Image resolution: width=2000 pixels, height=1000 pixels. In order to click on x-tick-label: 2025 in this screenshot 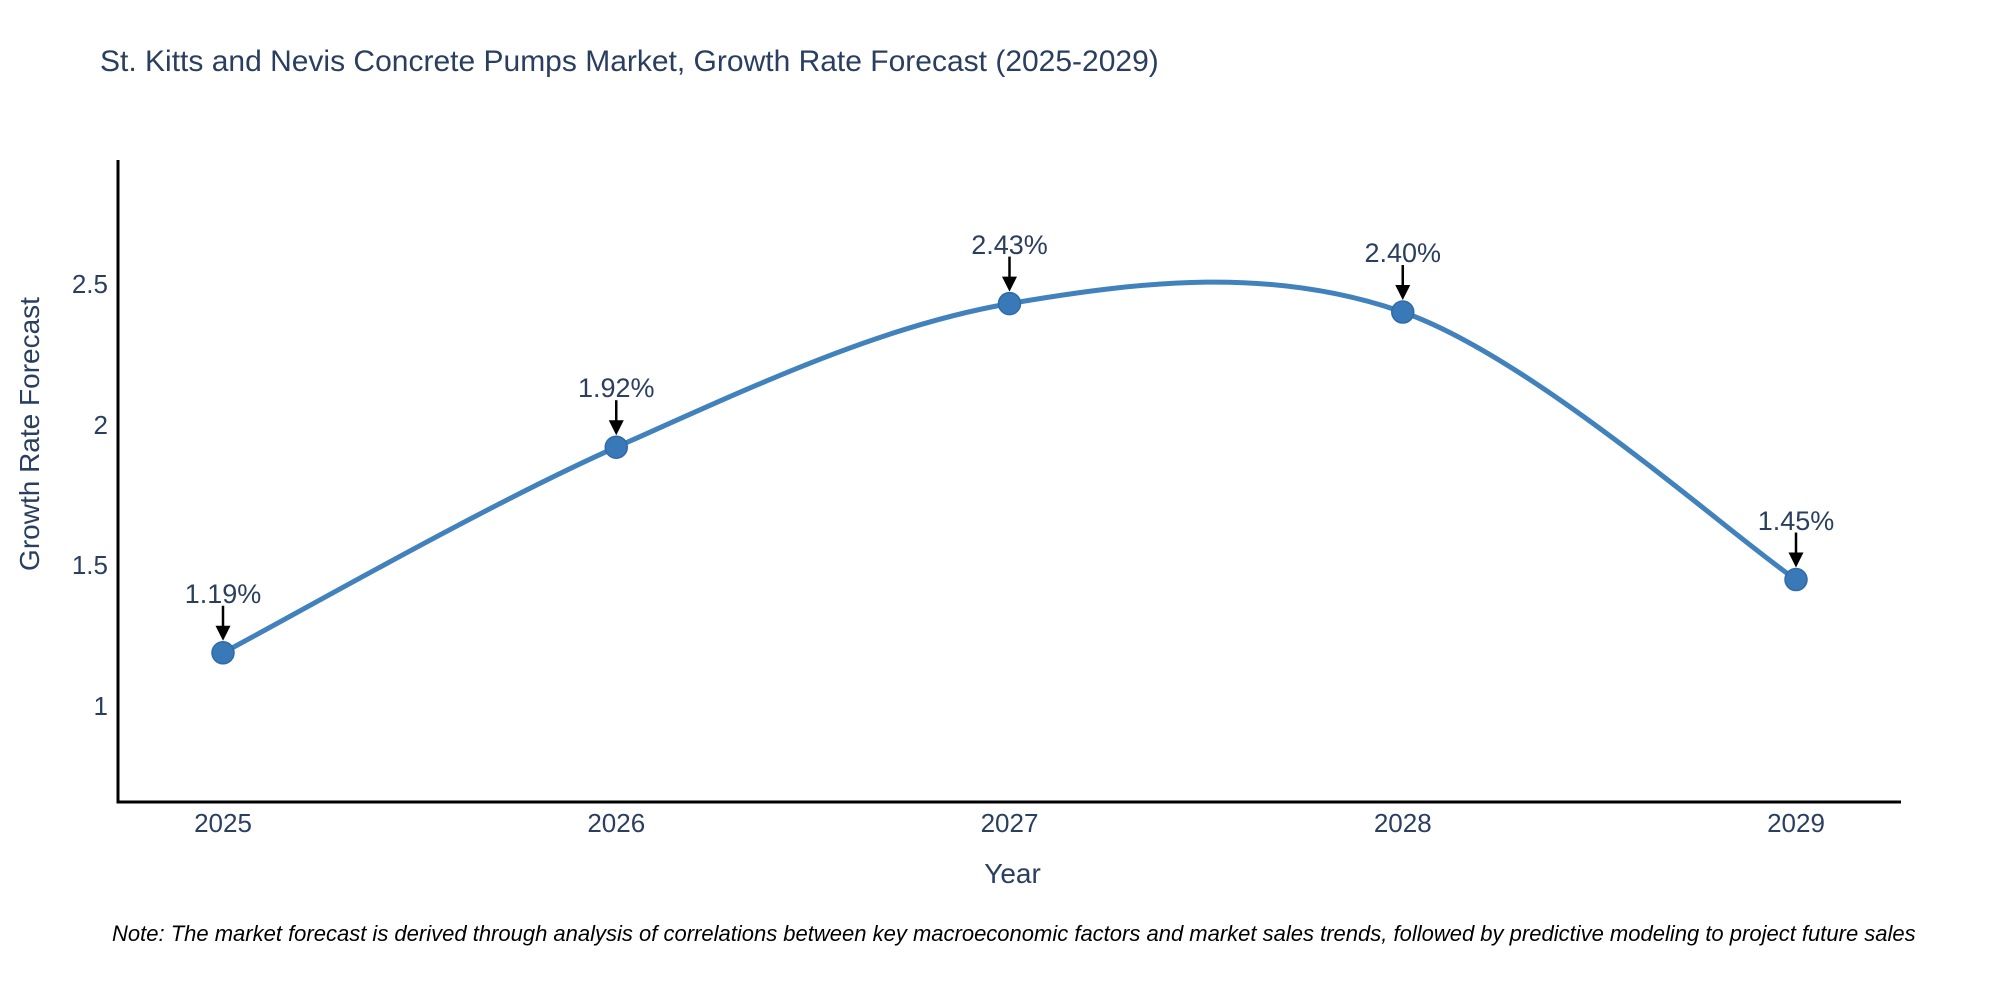, I will do `click(223, 823)`.